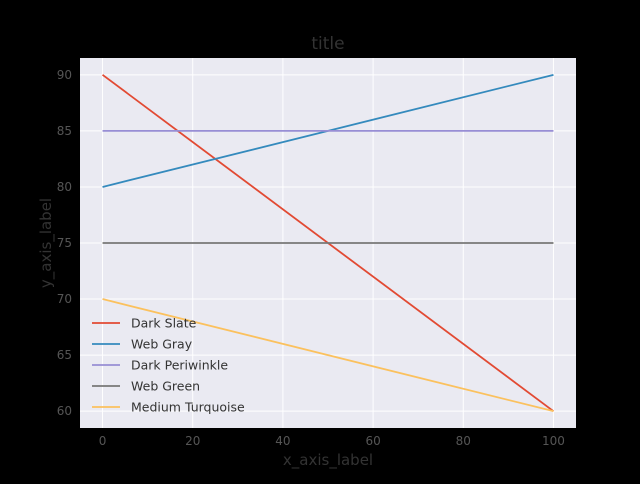 This screenshot has height=484, width=640. What do you see at coordinates (164, 323) in the screenshot?
I see `legend-label: Dark Slate` at bounding box center [164, 323].